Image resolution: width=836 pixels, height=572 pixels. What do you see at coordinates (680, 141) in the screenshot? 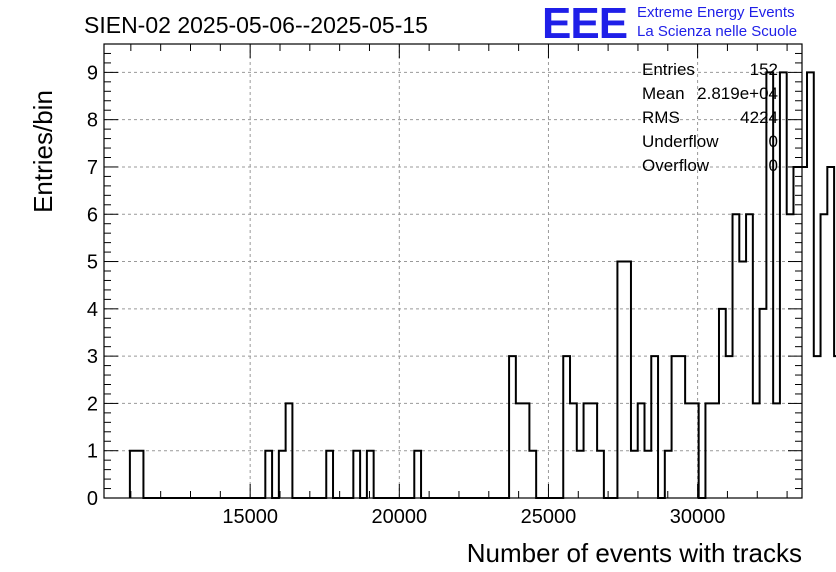
I see `stats-key: Underflow` at bounding box center [680, 141].